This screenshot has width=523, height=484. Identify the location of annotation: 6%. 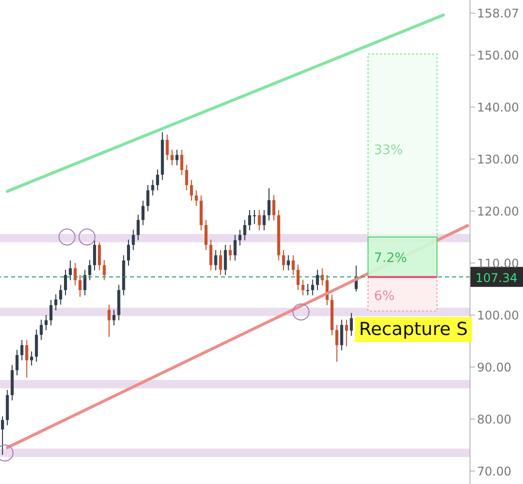
(384, 296).